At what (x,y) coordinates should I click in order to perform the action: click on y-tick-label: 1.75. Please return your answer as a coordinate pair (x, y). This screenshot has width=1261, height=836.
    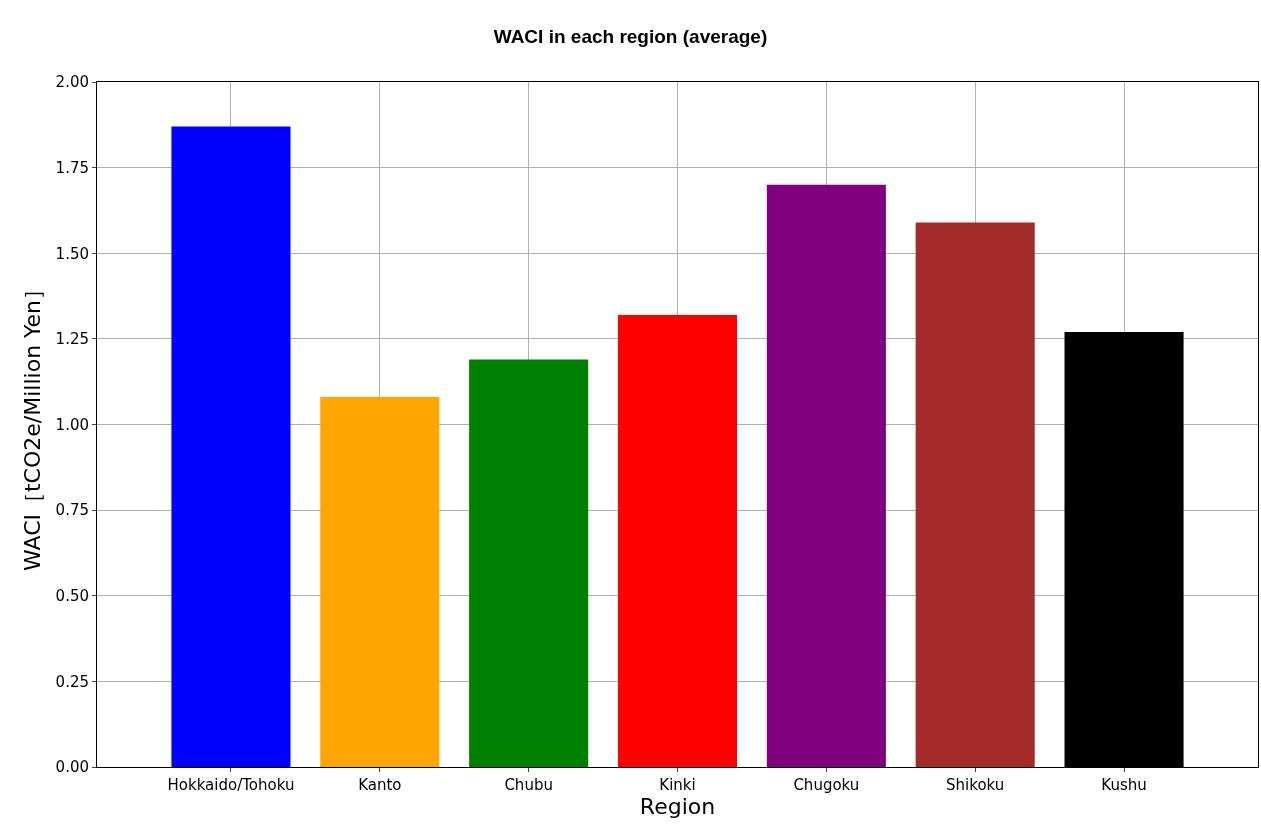
    Looking at the image, I should click on (72, 167).